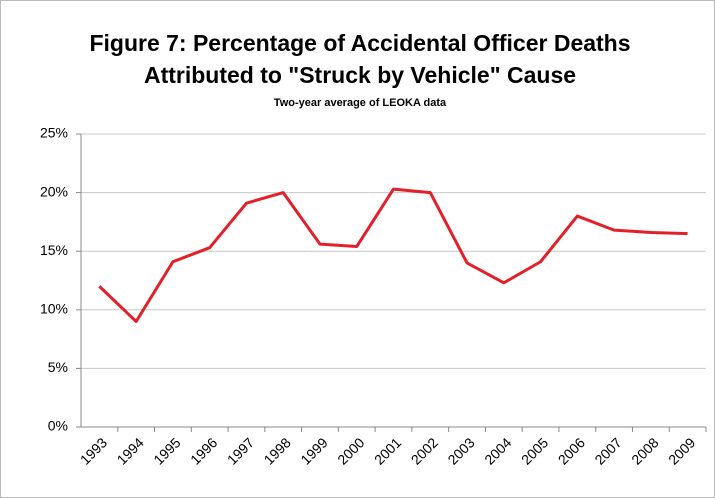 This screenshot has width=715, height=498. What do you see at coordinates (54, 250) in the screenshot?
I see `y-tick-label: 15%` at bounding box center [54, 250].